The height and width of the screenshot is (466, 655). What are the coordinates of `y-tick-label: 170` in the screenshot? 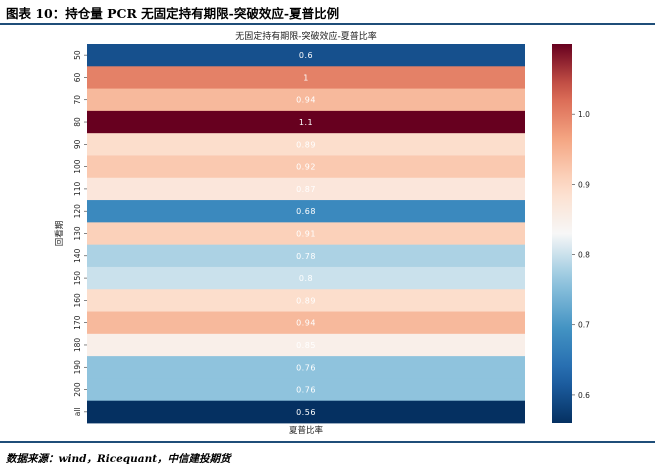 It's located at (77, 322).